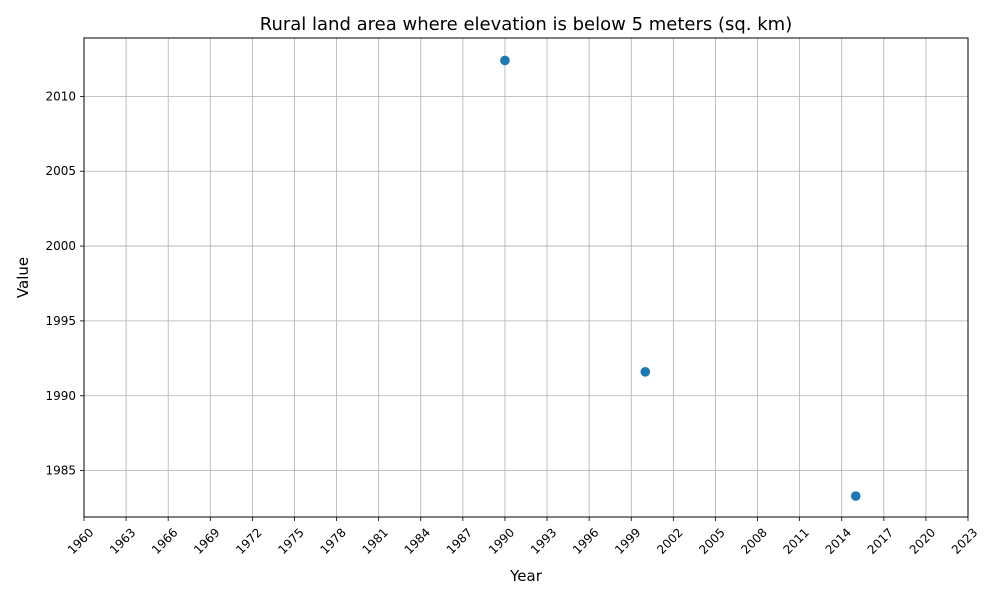 This screenshot has height=600, width=1000. I want to click on x-tick-label: 1969, so click(206, 540).